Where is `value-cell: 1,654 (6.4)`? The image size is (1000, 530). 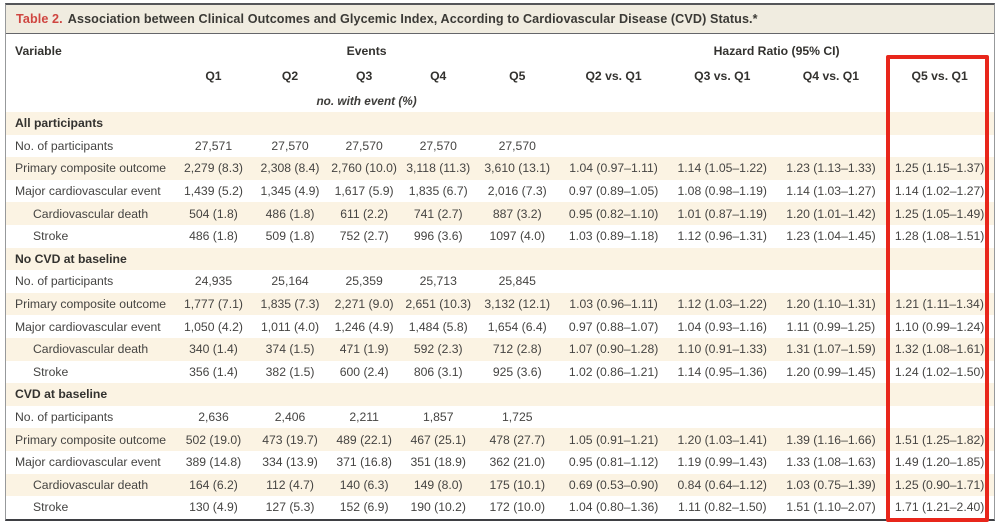
value-cell: 1,654 (6.4) is located at coordinates (517, 326).